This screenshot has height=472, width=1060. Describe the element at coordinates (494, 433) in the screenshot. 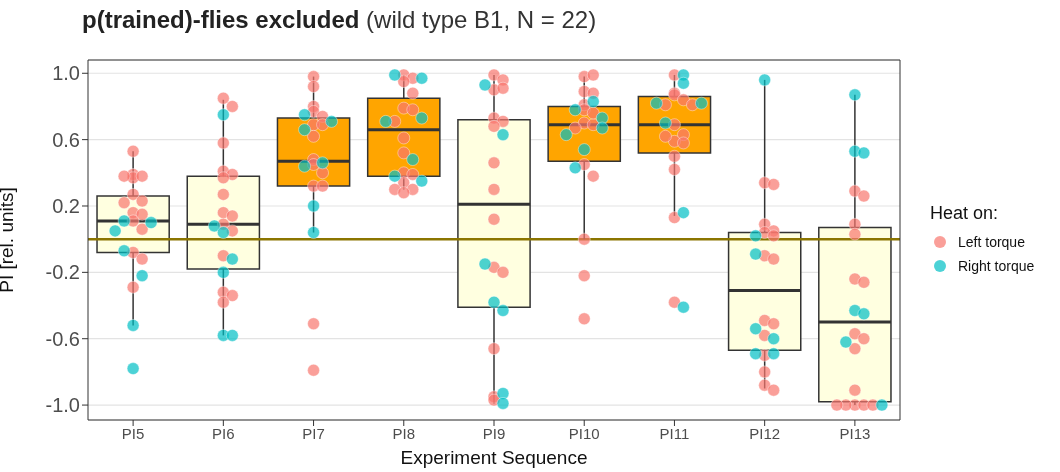

I see `x-tick-label: PI9` at that location.